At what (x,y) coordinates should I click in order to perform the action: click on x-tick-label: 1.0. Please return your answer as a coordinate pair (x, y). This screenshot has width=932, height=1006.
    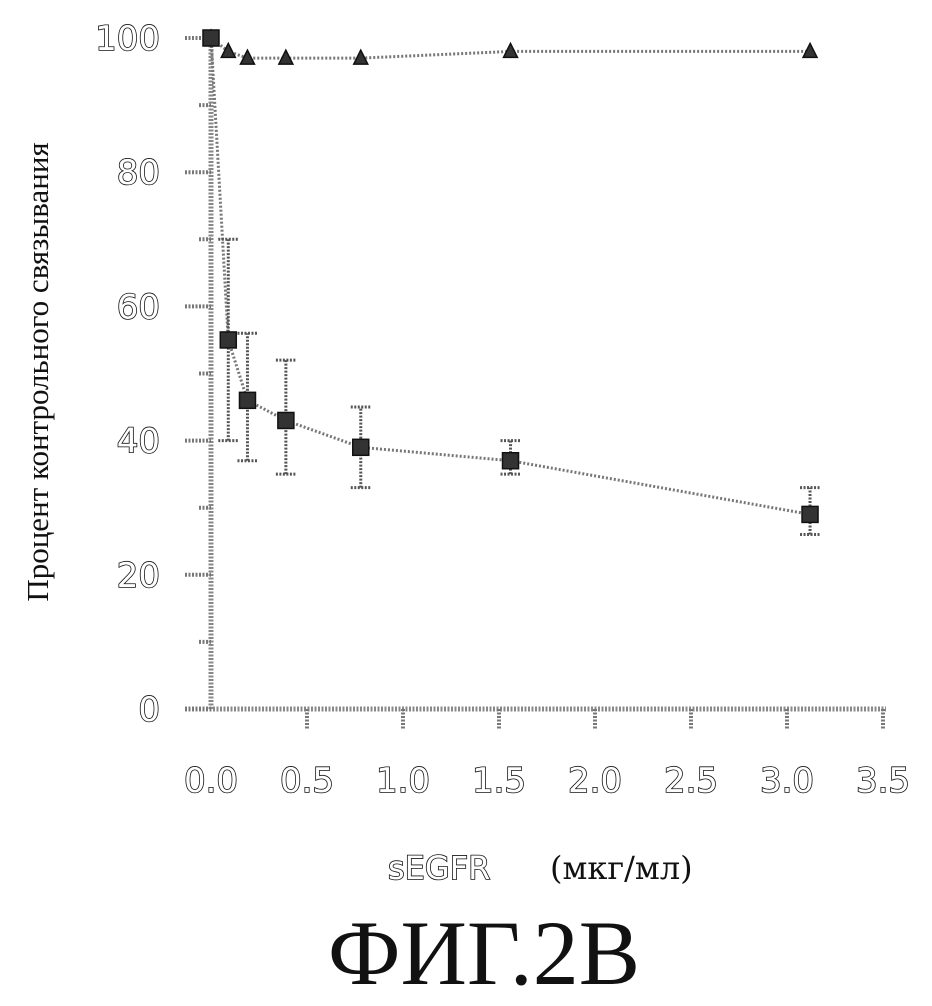
    Looking at the image, I should click on (403, 781).